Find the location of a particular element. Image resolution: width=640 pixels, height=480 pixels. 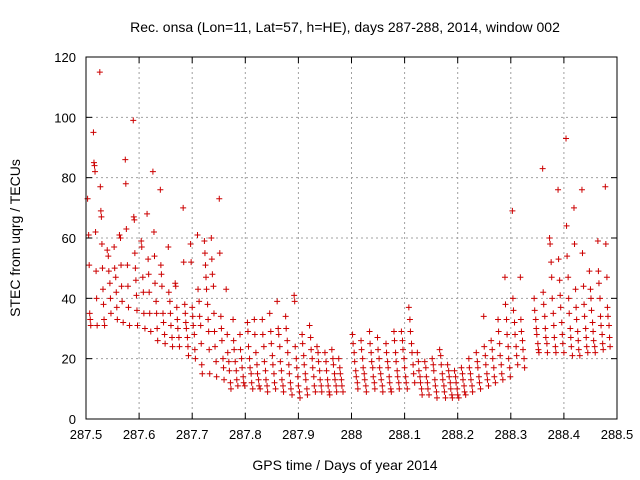

x-tick-label: 287.7 is located at coordinates (192, 434).